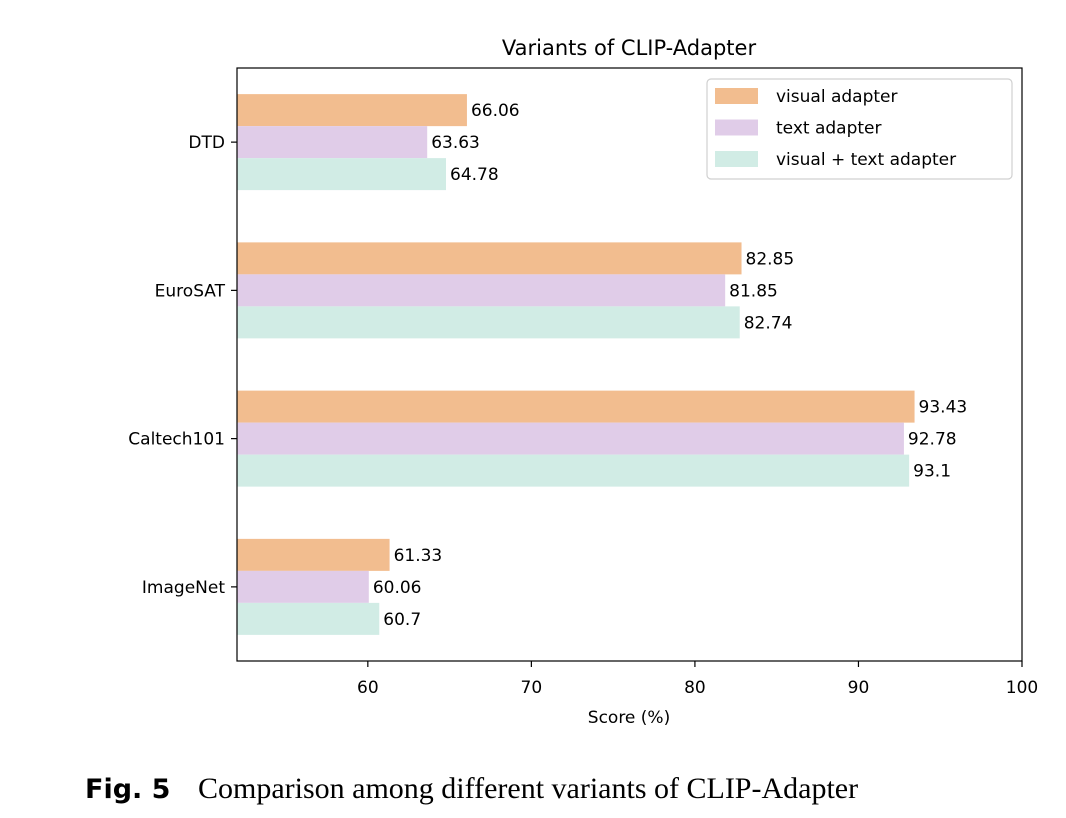 The image size is (1066, 818). What do you see at coordinates (695, 688) in the screenshot?
I see `x-tick-label: 80` at bounding box center [695, 688].